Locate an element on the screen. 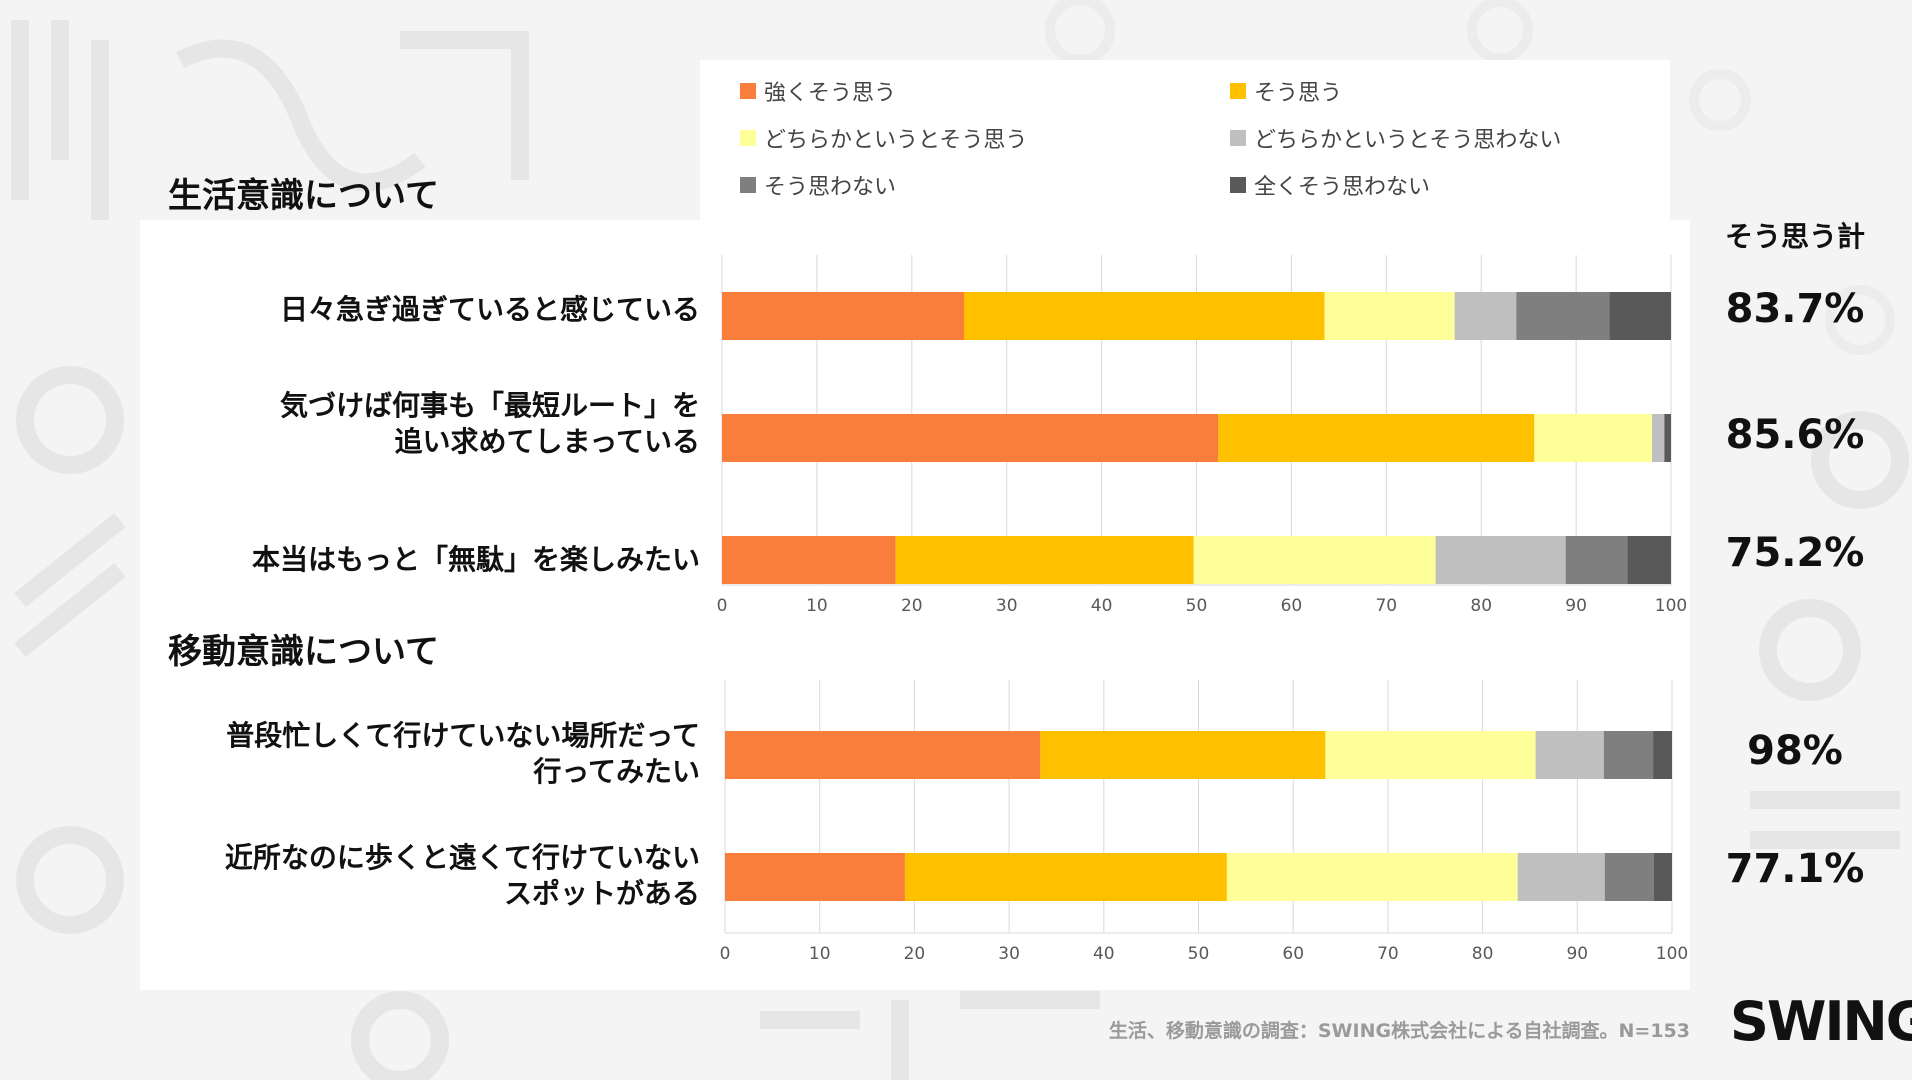  total-value: 77.1% is located at coordinates (1795, 869).